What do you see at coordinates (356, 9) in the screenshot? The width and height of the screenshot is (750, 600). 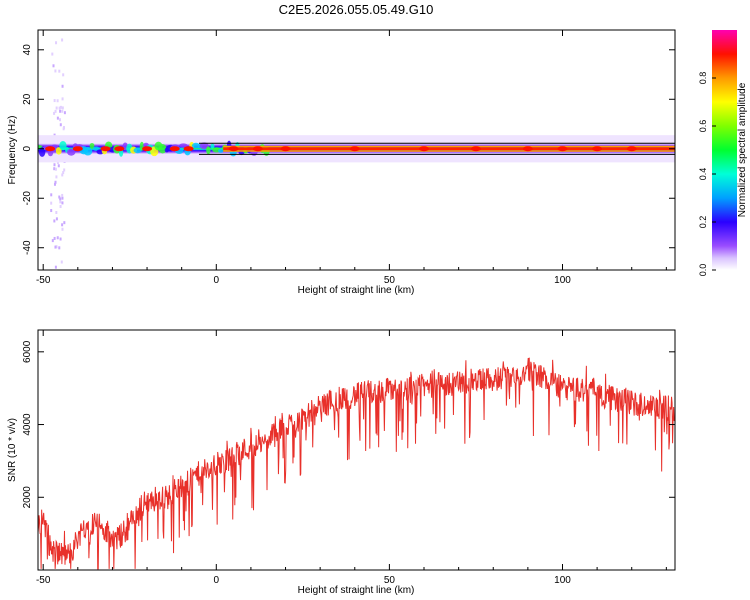 I see `figure-title: C2E5.2026.055.05.49.G10` at bounding box center [356, 9].